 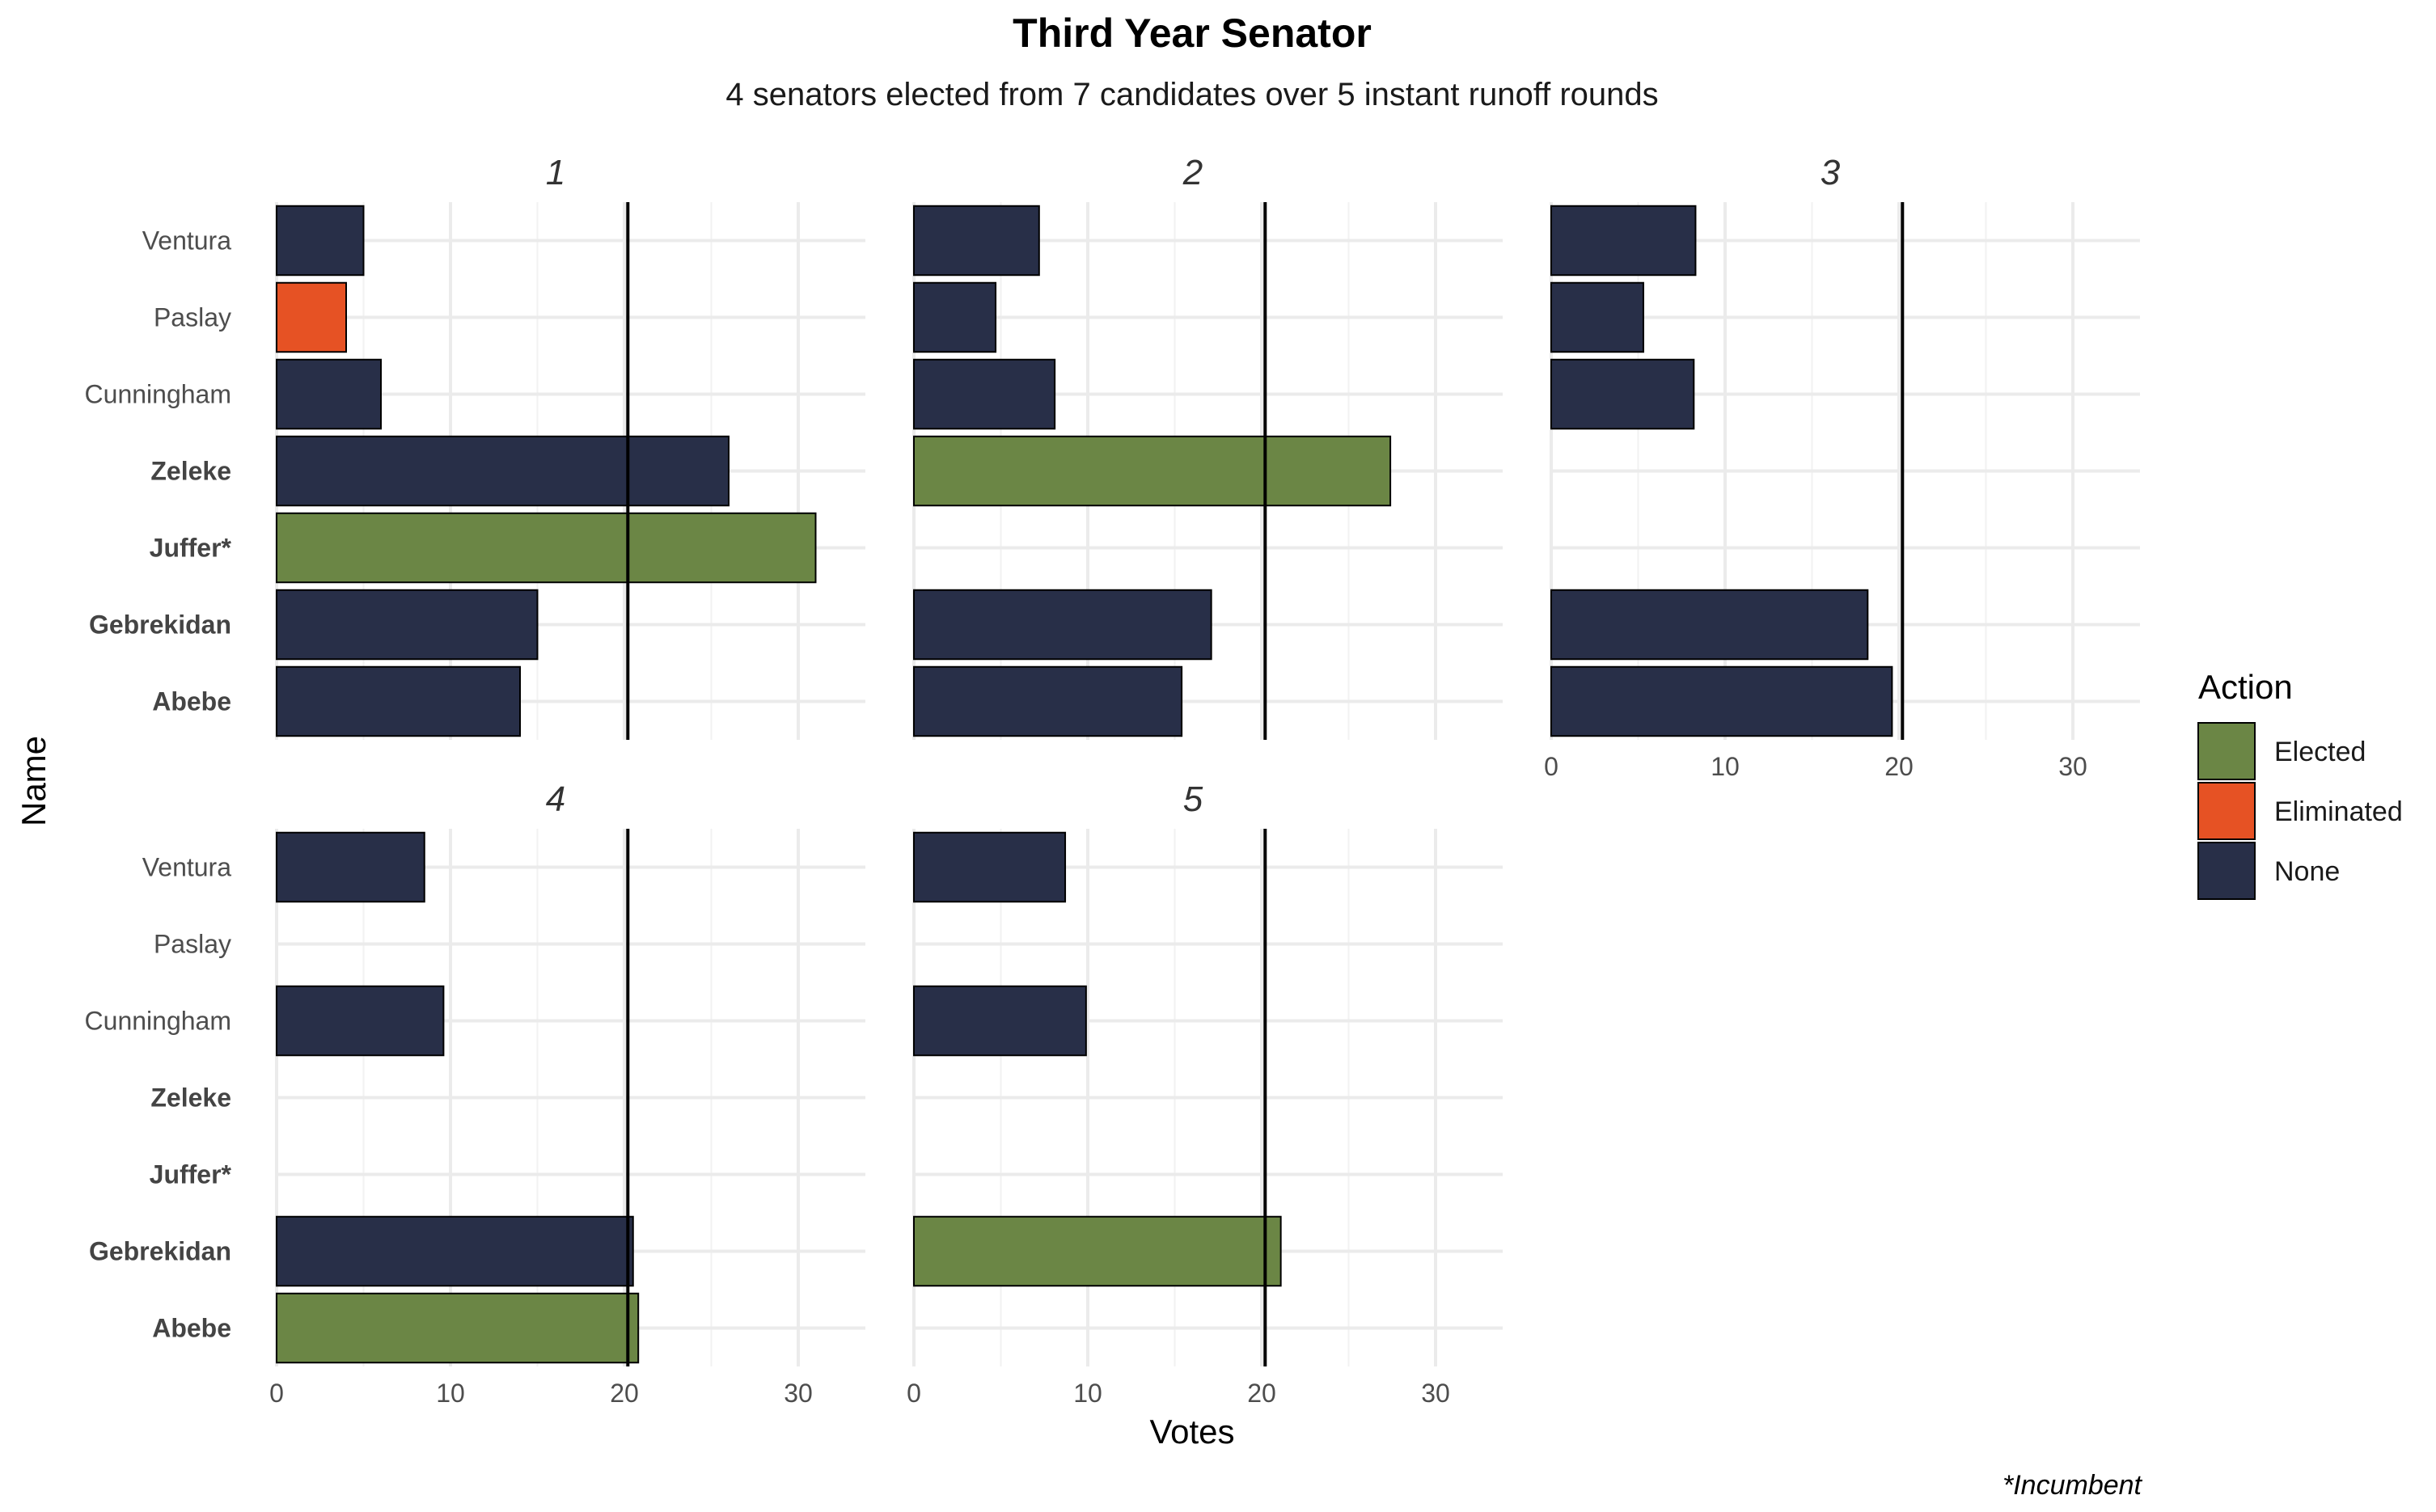 What do you see at coordinates (1000, 1021) in the screenshot?
I see `bar-round-5-cunningham` at bounding box center [1000, 1021].